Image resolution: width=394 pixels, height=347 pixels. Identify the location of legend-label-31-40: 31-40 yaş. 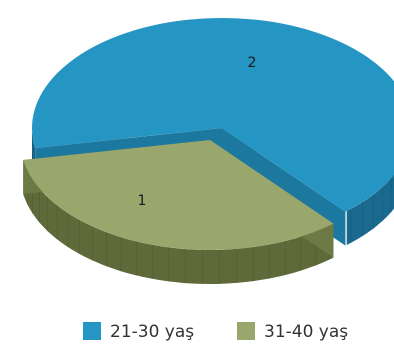
(306, 332).